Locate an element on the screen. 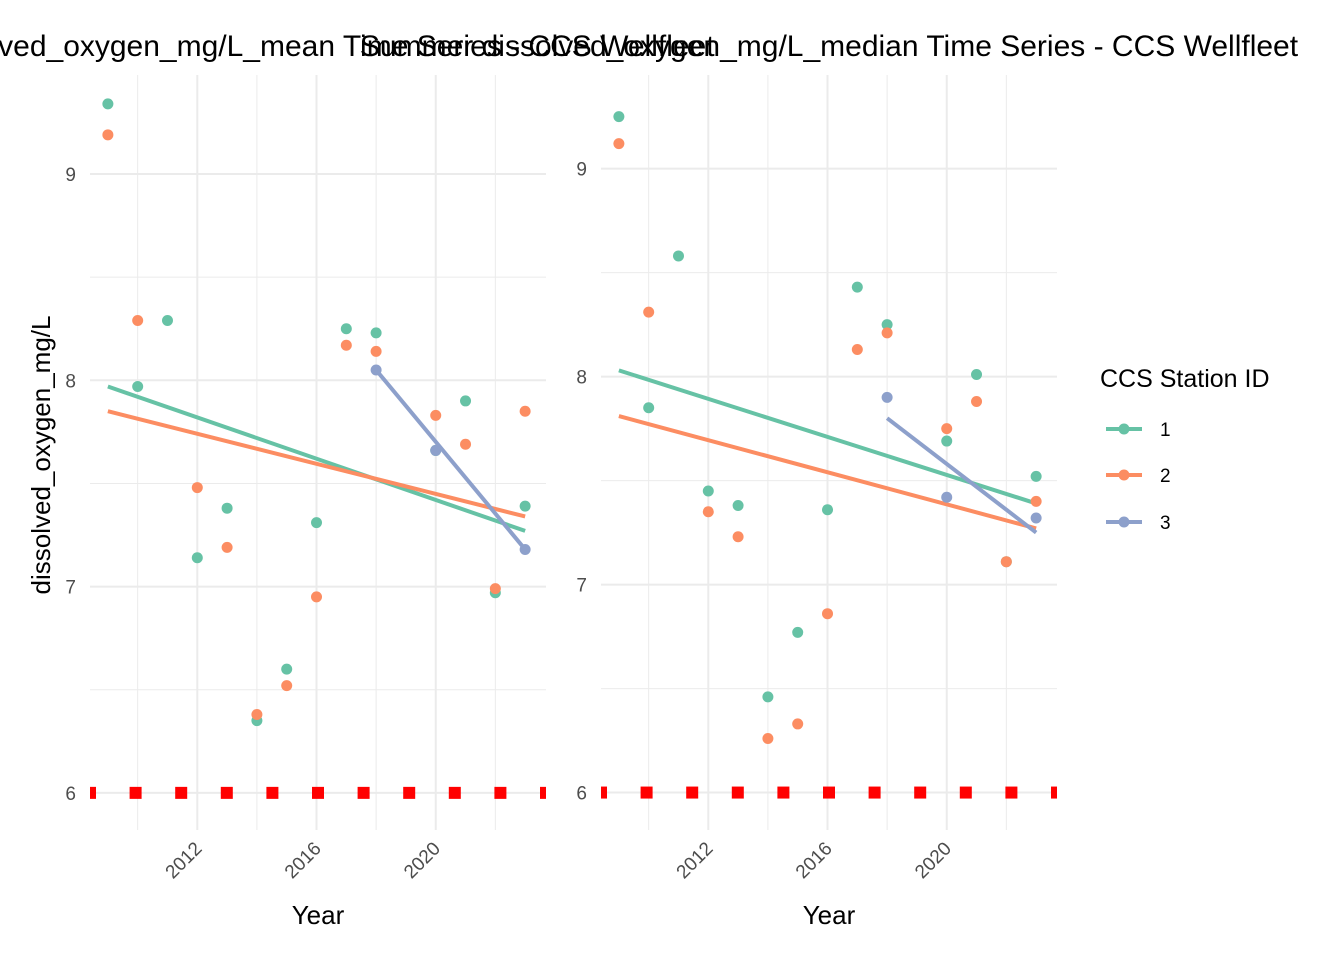  panel-right-y-tick-label: 7 is located at coordinates (581, 586).